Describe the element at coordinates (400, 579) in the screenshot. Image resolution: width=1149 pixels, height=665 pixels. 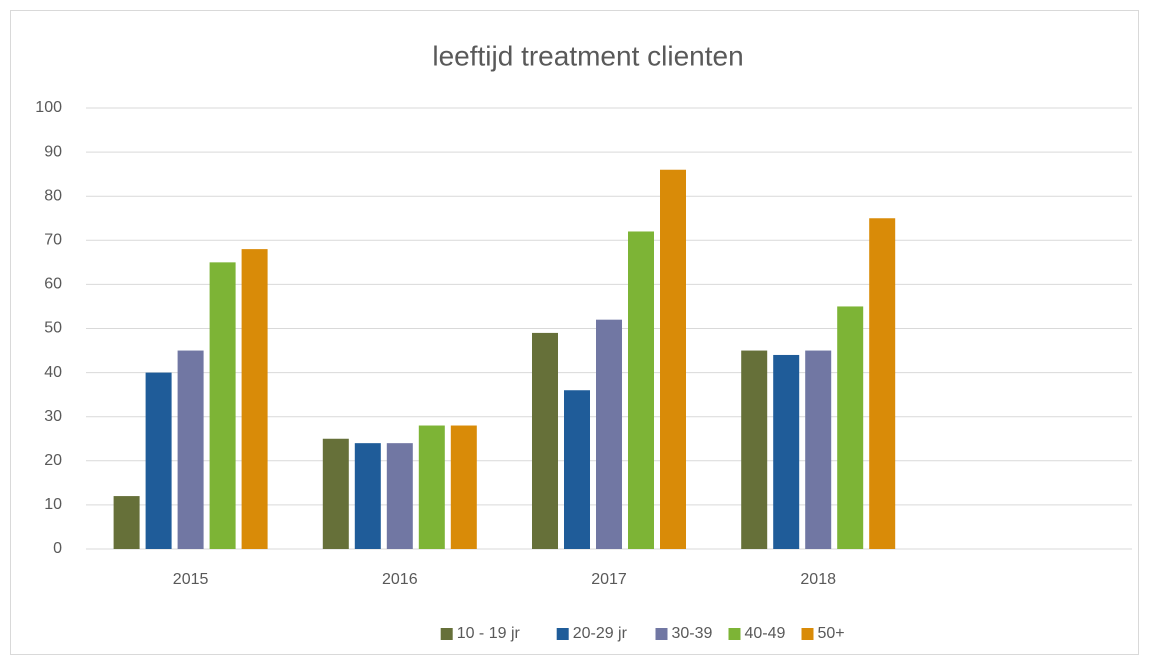
I see `x-tick-label: 2016` at that location.